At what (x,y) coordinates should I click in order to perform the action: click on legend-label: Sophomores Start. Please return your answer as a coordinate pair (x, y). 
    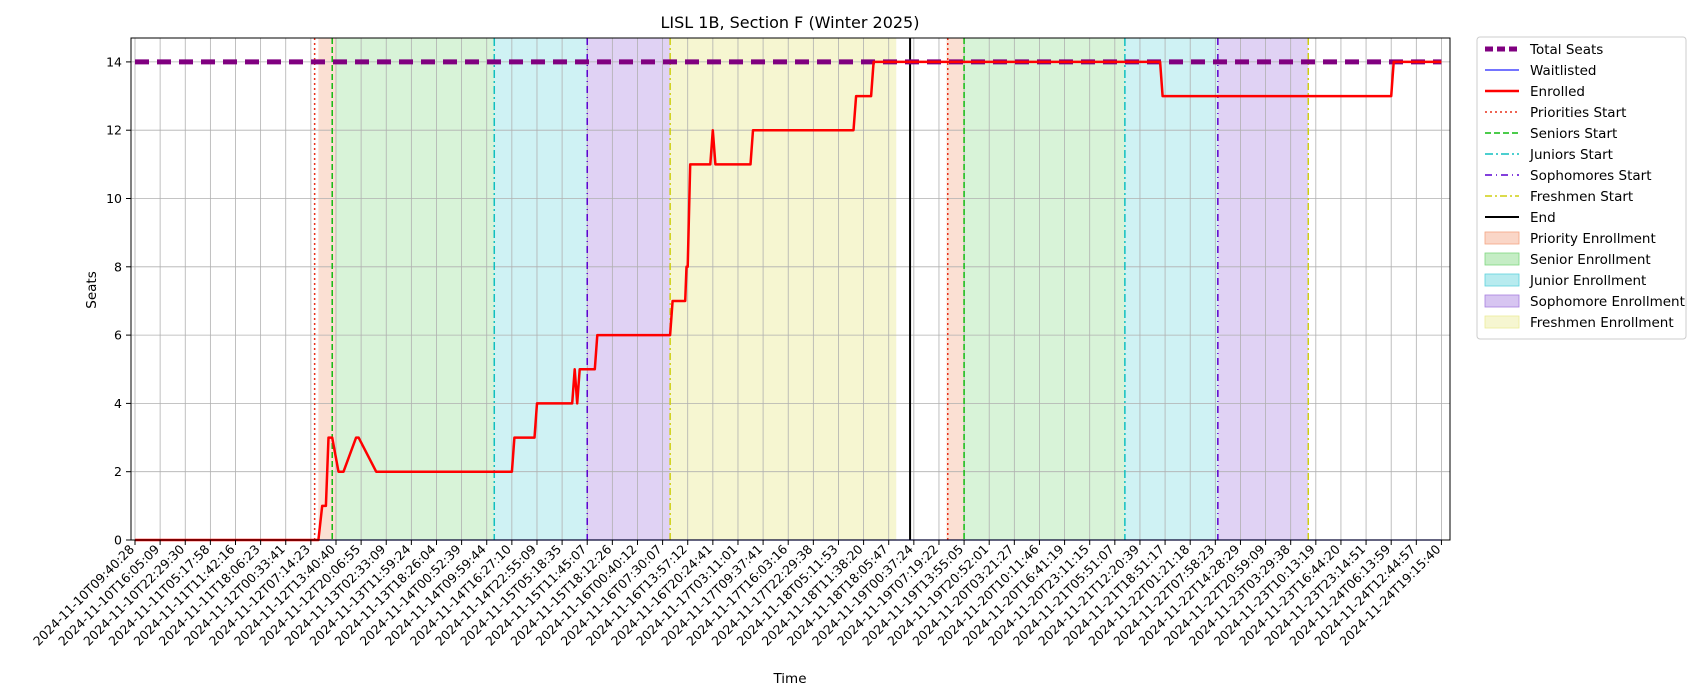
    Looking at the image, I should click on (1591, 176).